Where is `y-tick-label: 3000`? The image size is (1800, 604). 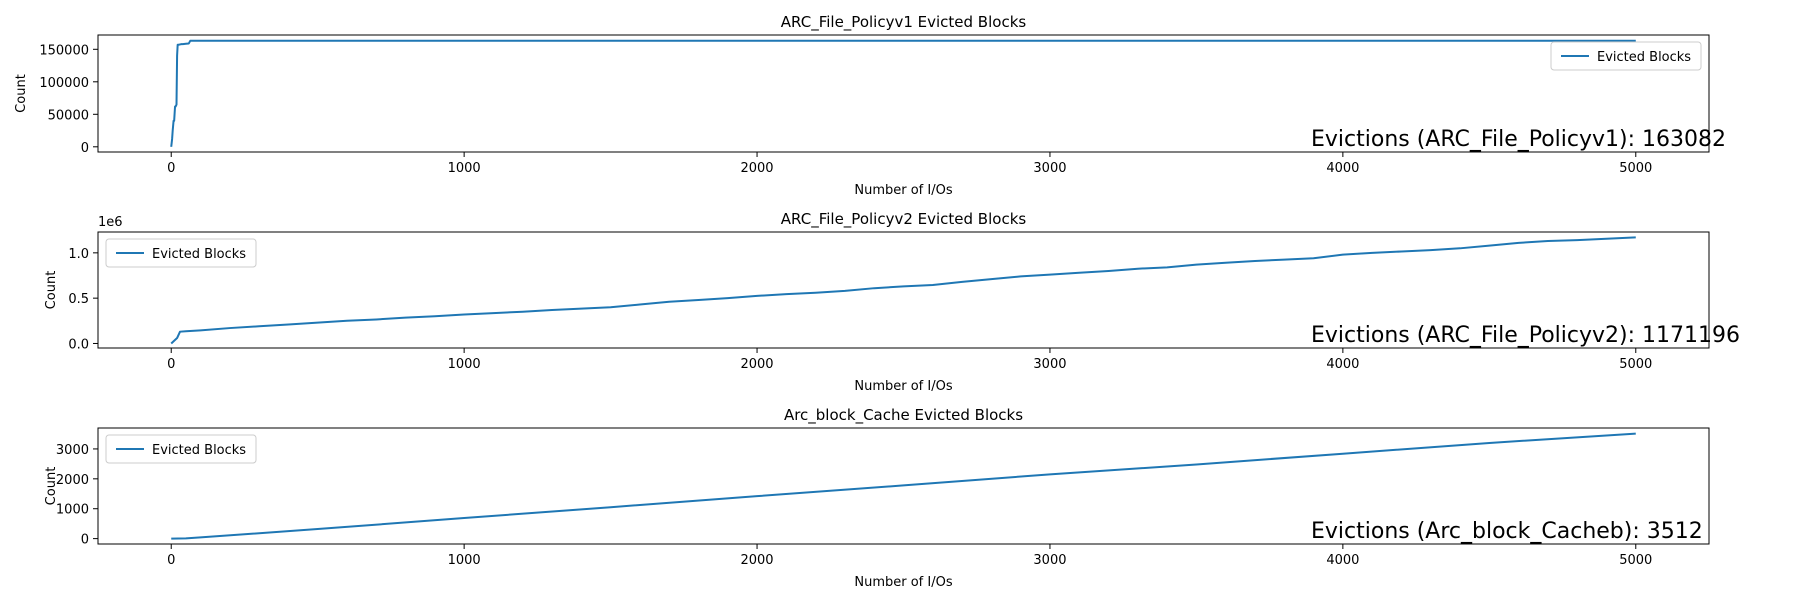
y-tick-label: 3000 is located at coordinates (72, 450).